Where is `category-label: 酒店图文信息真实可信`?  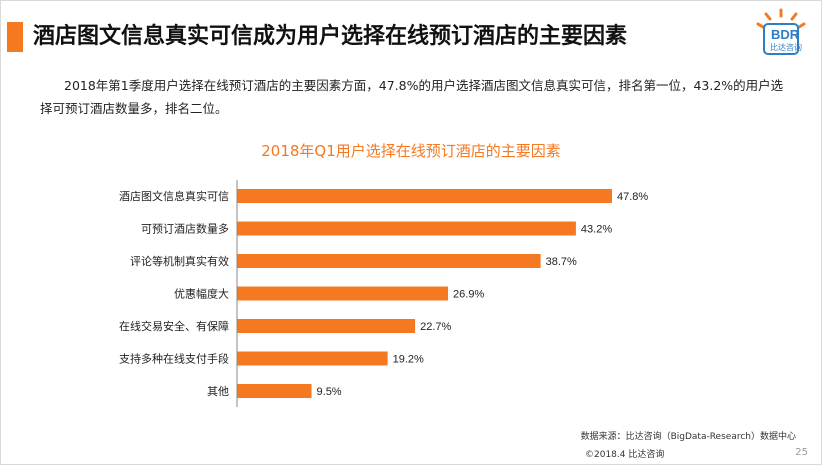 category-label: 酒店图文信息真实可信 is located at coordinates (174, 196).